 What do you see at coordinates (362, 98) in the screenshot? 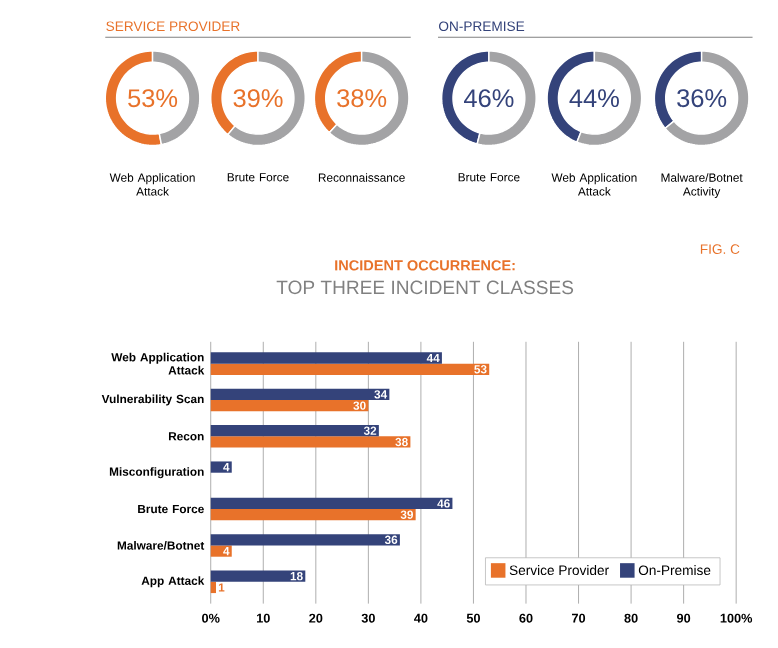
I see `text: 38%` at bounding box center [362, 98].